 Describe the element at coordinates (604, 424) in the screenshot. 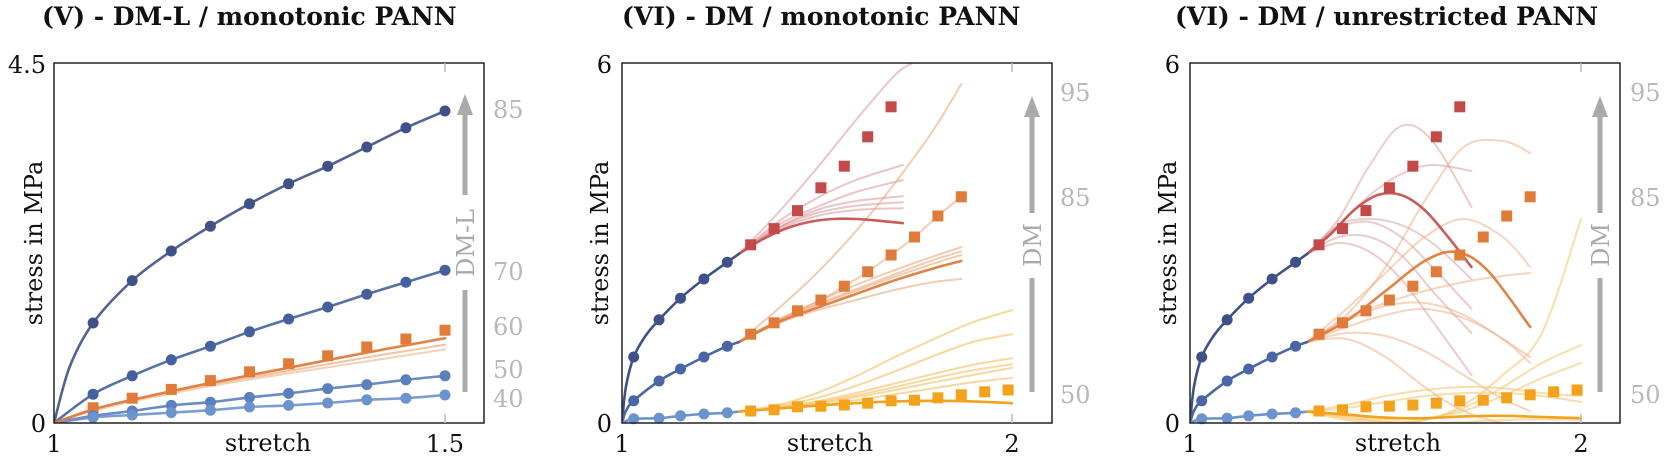

I see `panel-2-ymin-label: 0` at that location.